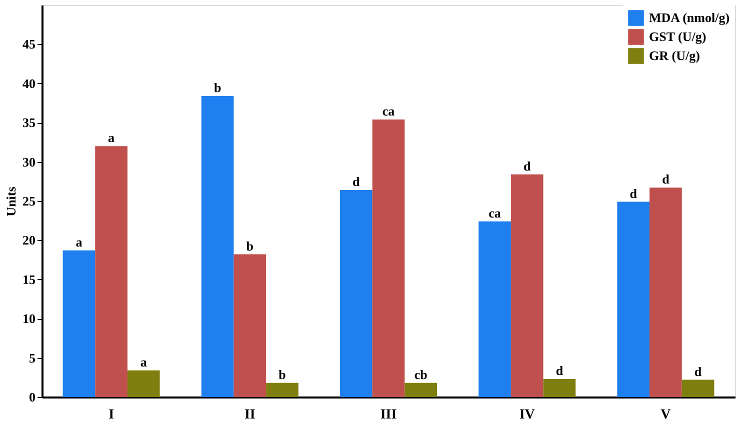 The height and width of the screenshot is (432, 747). I want to click on legend-label: GST (U/g), so click(677, 36).